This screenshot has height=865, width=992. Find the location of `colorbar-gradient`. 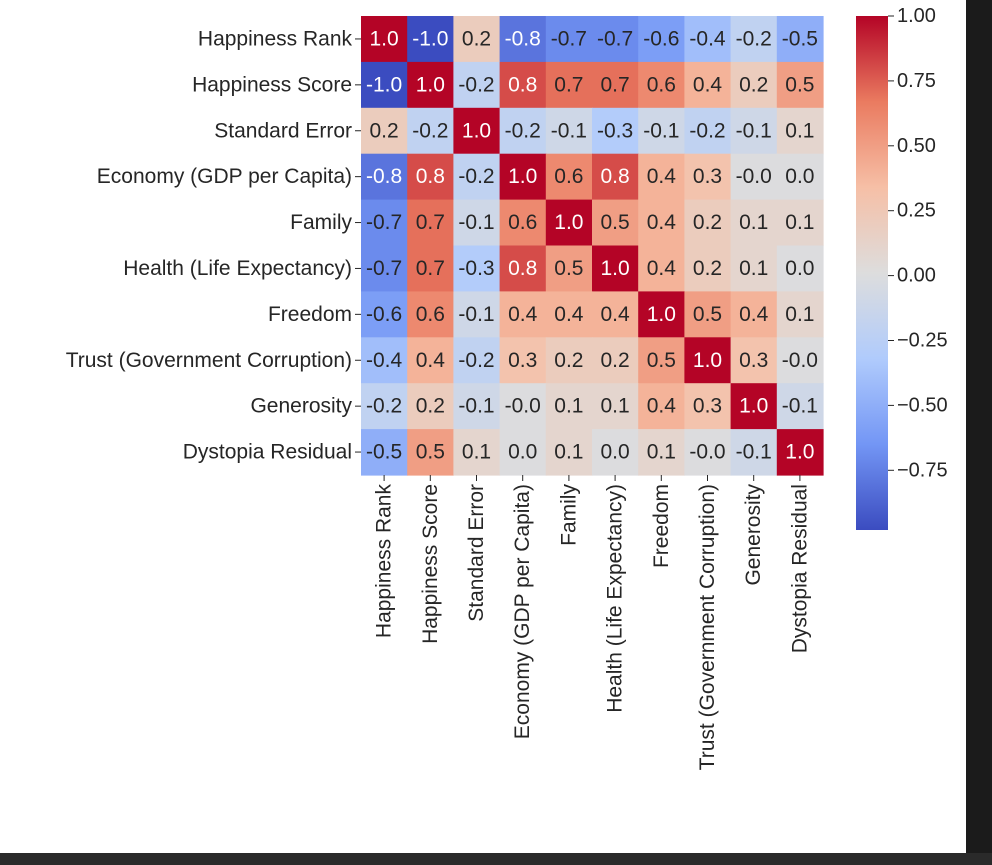

colorbar-gradient is located at coordinates (872, 273).